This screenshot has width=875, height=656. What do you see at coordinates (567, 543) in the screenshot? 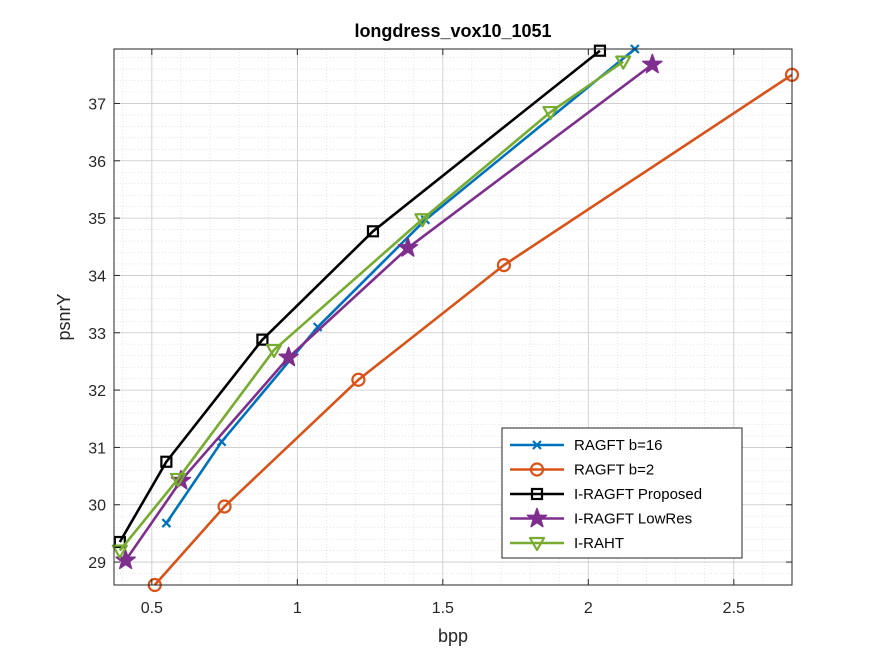
I see `legend-item-4: I-RAHT` at bounding box center [567, 543].